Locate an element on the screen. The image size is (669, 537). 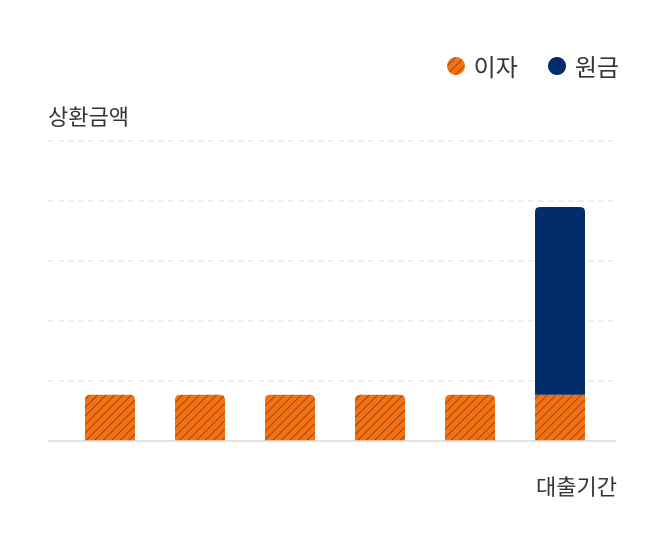
legend-label-principal: 원금 is located at coordinates (596, 68).